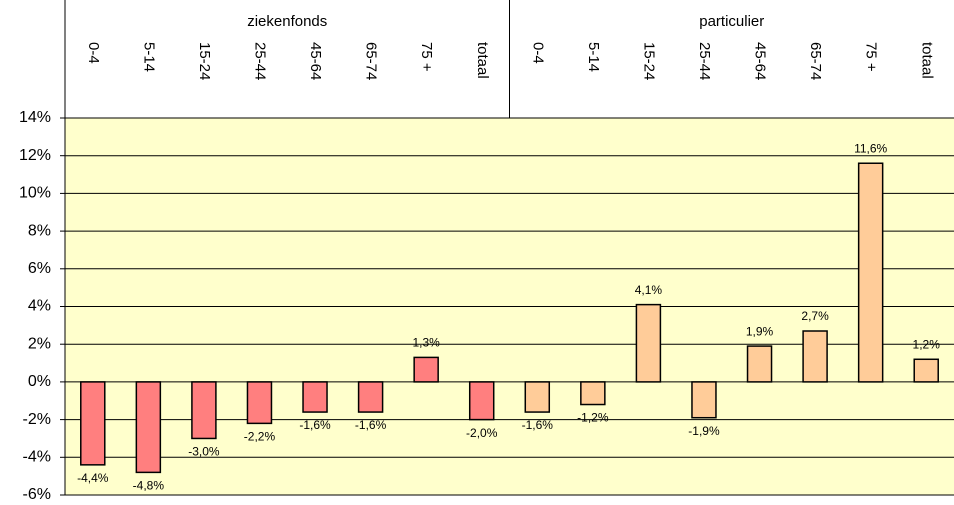 The height and width of the screenshot is (505, 954). I want to click on value-label: 2,7%, so click(815, 316).